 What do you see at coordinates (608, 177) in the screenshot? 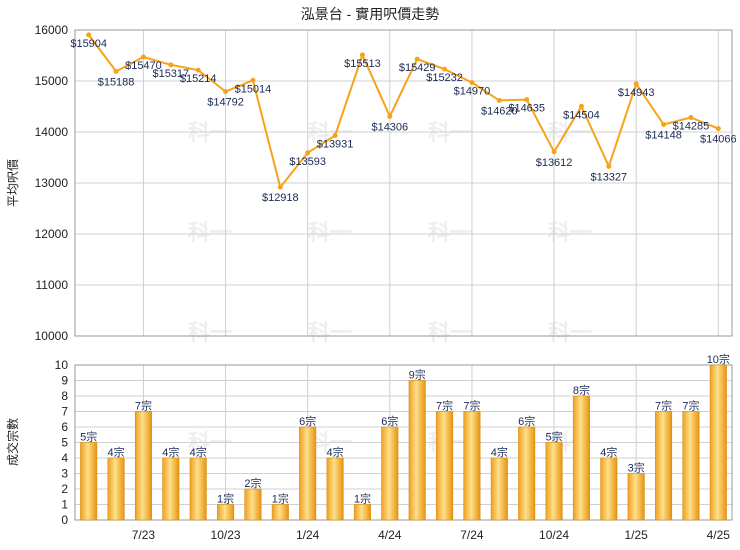
I see `price-data-label: $13327` at bounding box center [608, 177].